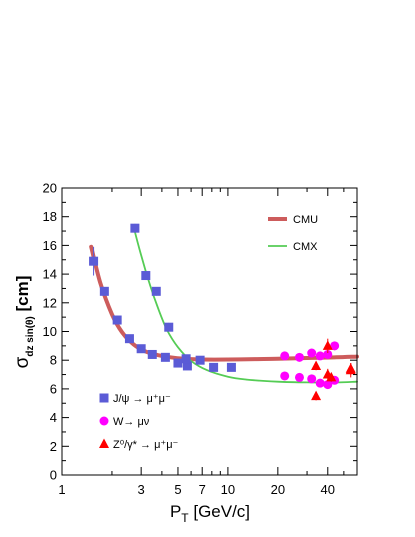 This screenshot has width=415, height=537. What do you see at coordinates (228, 489) in the screenshot?
I see `x-tick-label: 10` at bounding box center [228, 489].